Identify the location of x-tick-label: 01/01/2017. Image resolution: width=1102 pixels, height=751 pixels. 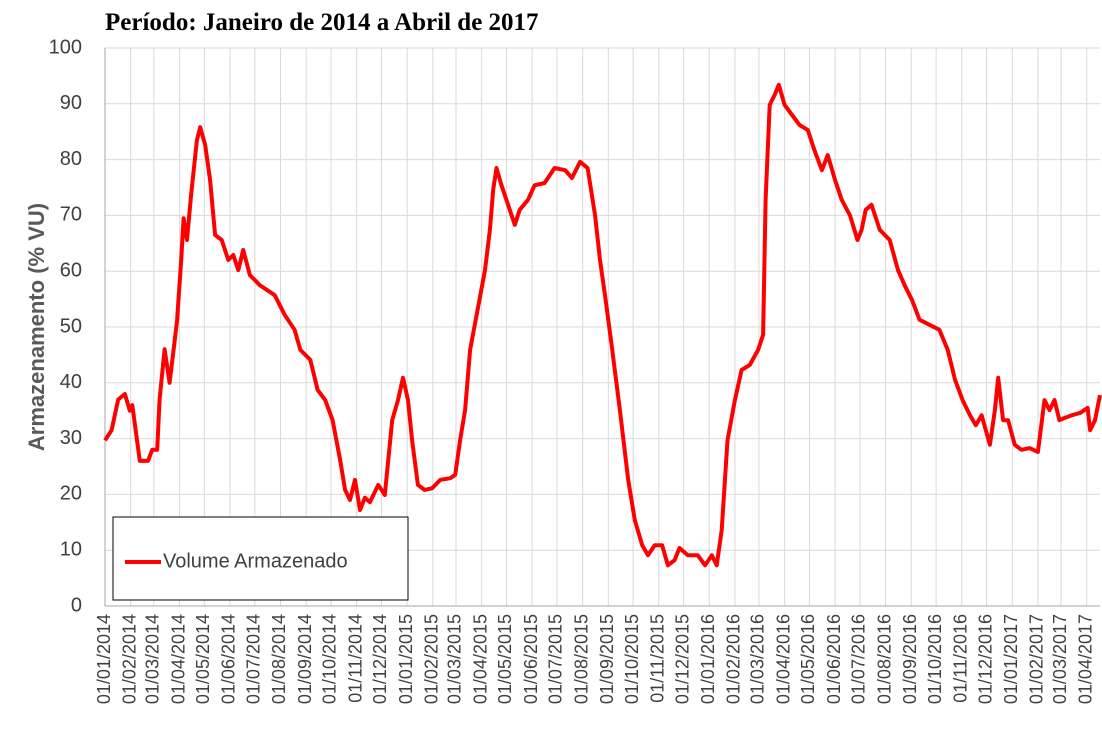
(1011, 659).